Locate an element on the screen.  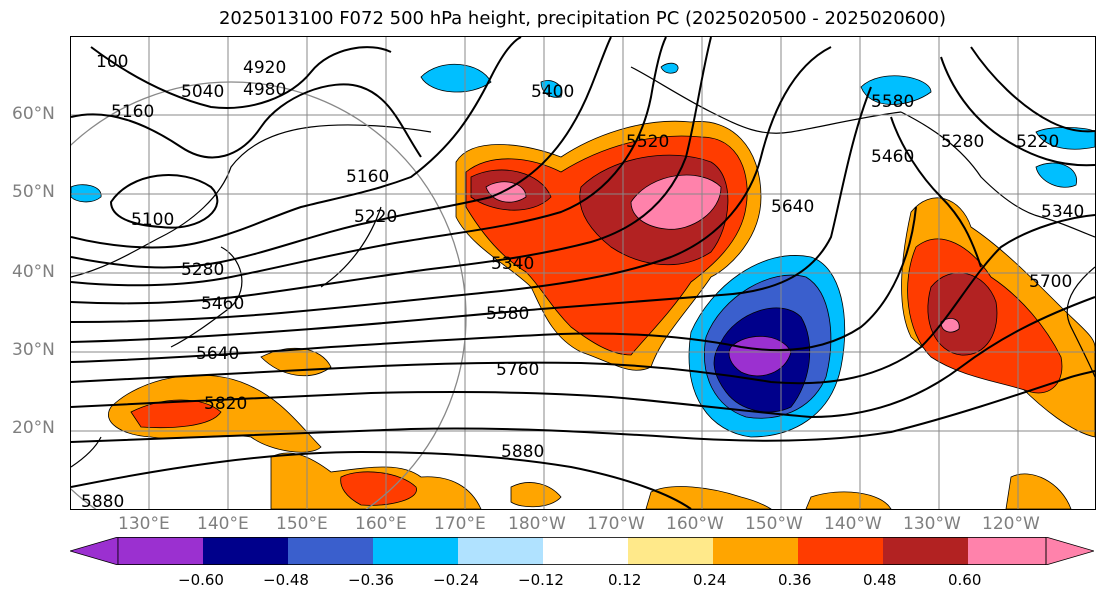
contour-label: 5100 is located at coordinates (152, 220).